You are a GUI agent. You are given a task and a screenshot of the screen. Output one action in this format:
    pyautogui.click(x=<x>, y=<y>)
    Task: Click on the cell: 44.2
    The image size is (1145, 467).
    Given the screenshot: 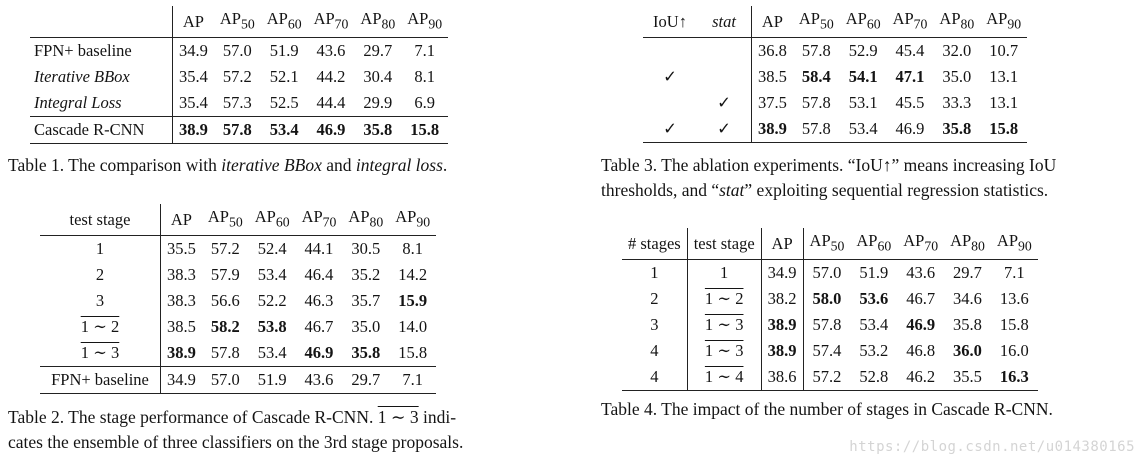 What is the action you would take?
    pyautogui.click(x=331, y=77)
    